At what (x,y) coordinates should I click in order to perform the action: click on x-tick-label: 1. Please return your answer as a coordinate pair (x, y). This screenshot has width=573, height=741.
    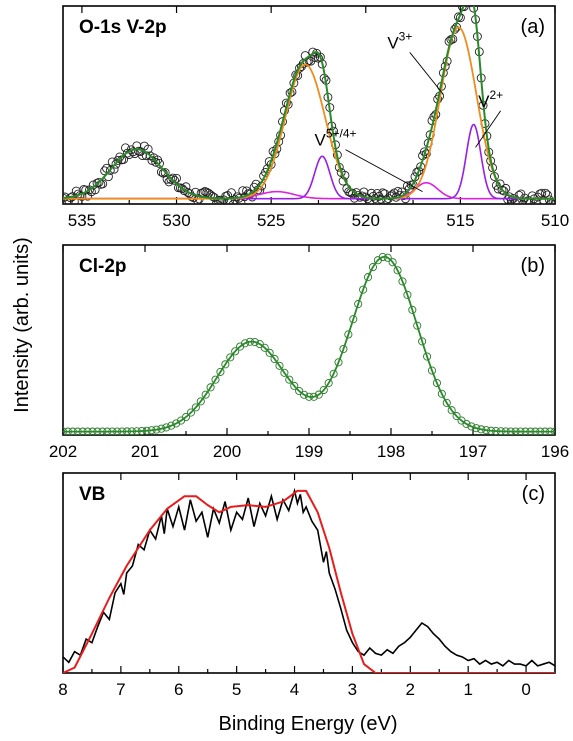
    Looking at the image, I should click on (467, 689).